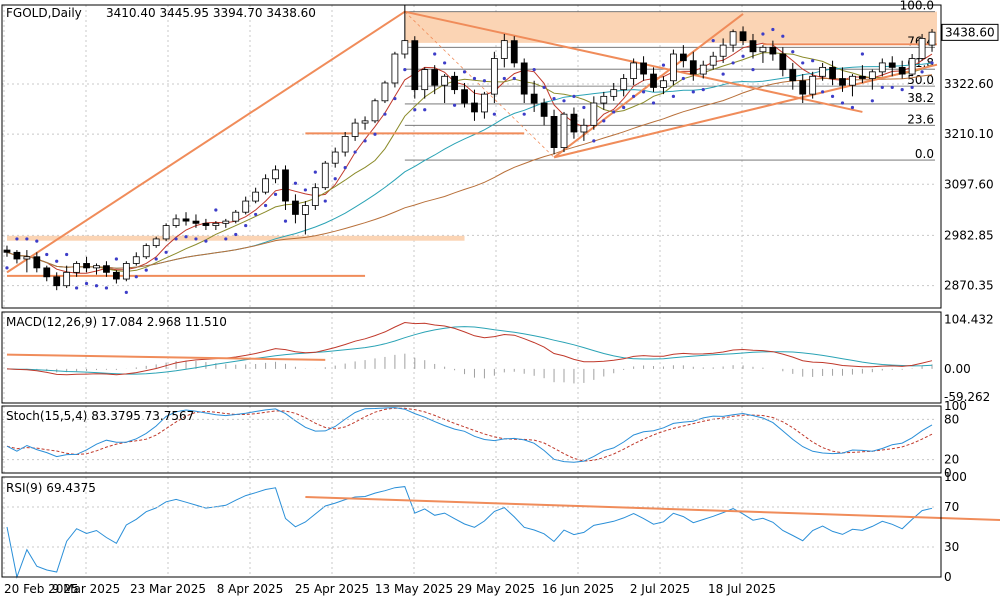 The width and height of the screenshot is (1000, 604). Describe the element at coordinates (951, 460) in the screenshot. I see `stoch-y-tick: 20` at that location.